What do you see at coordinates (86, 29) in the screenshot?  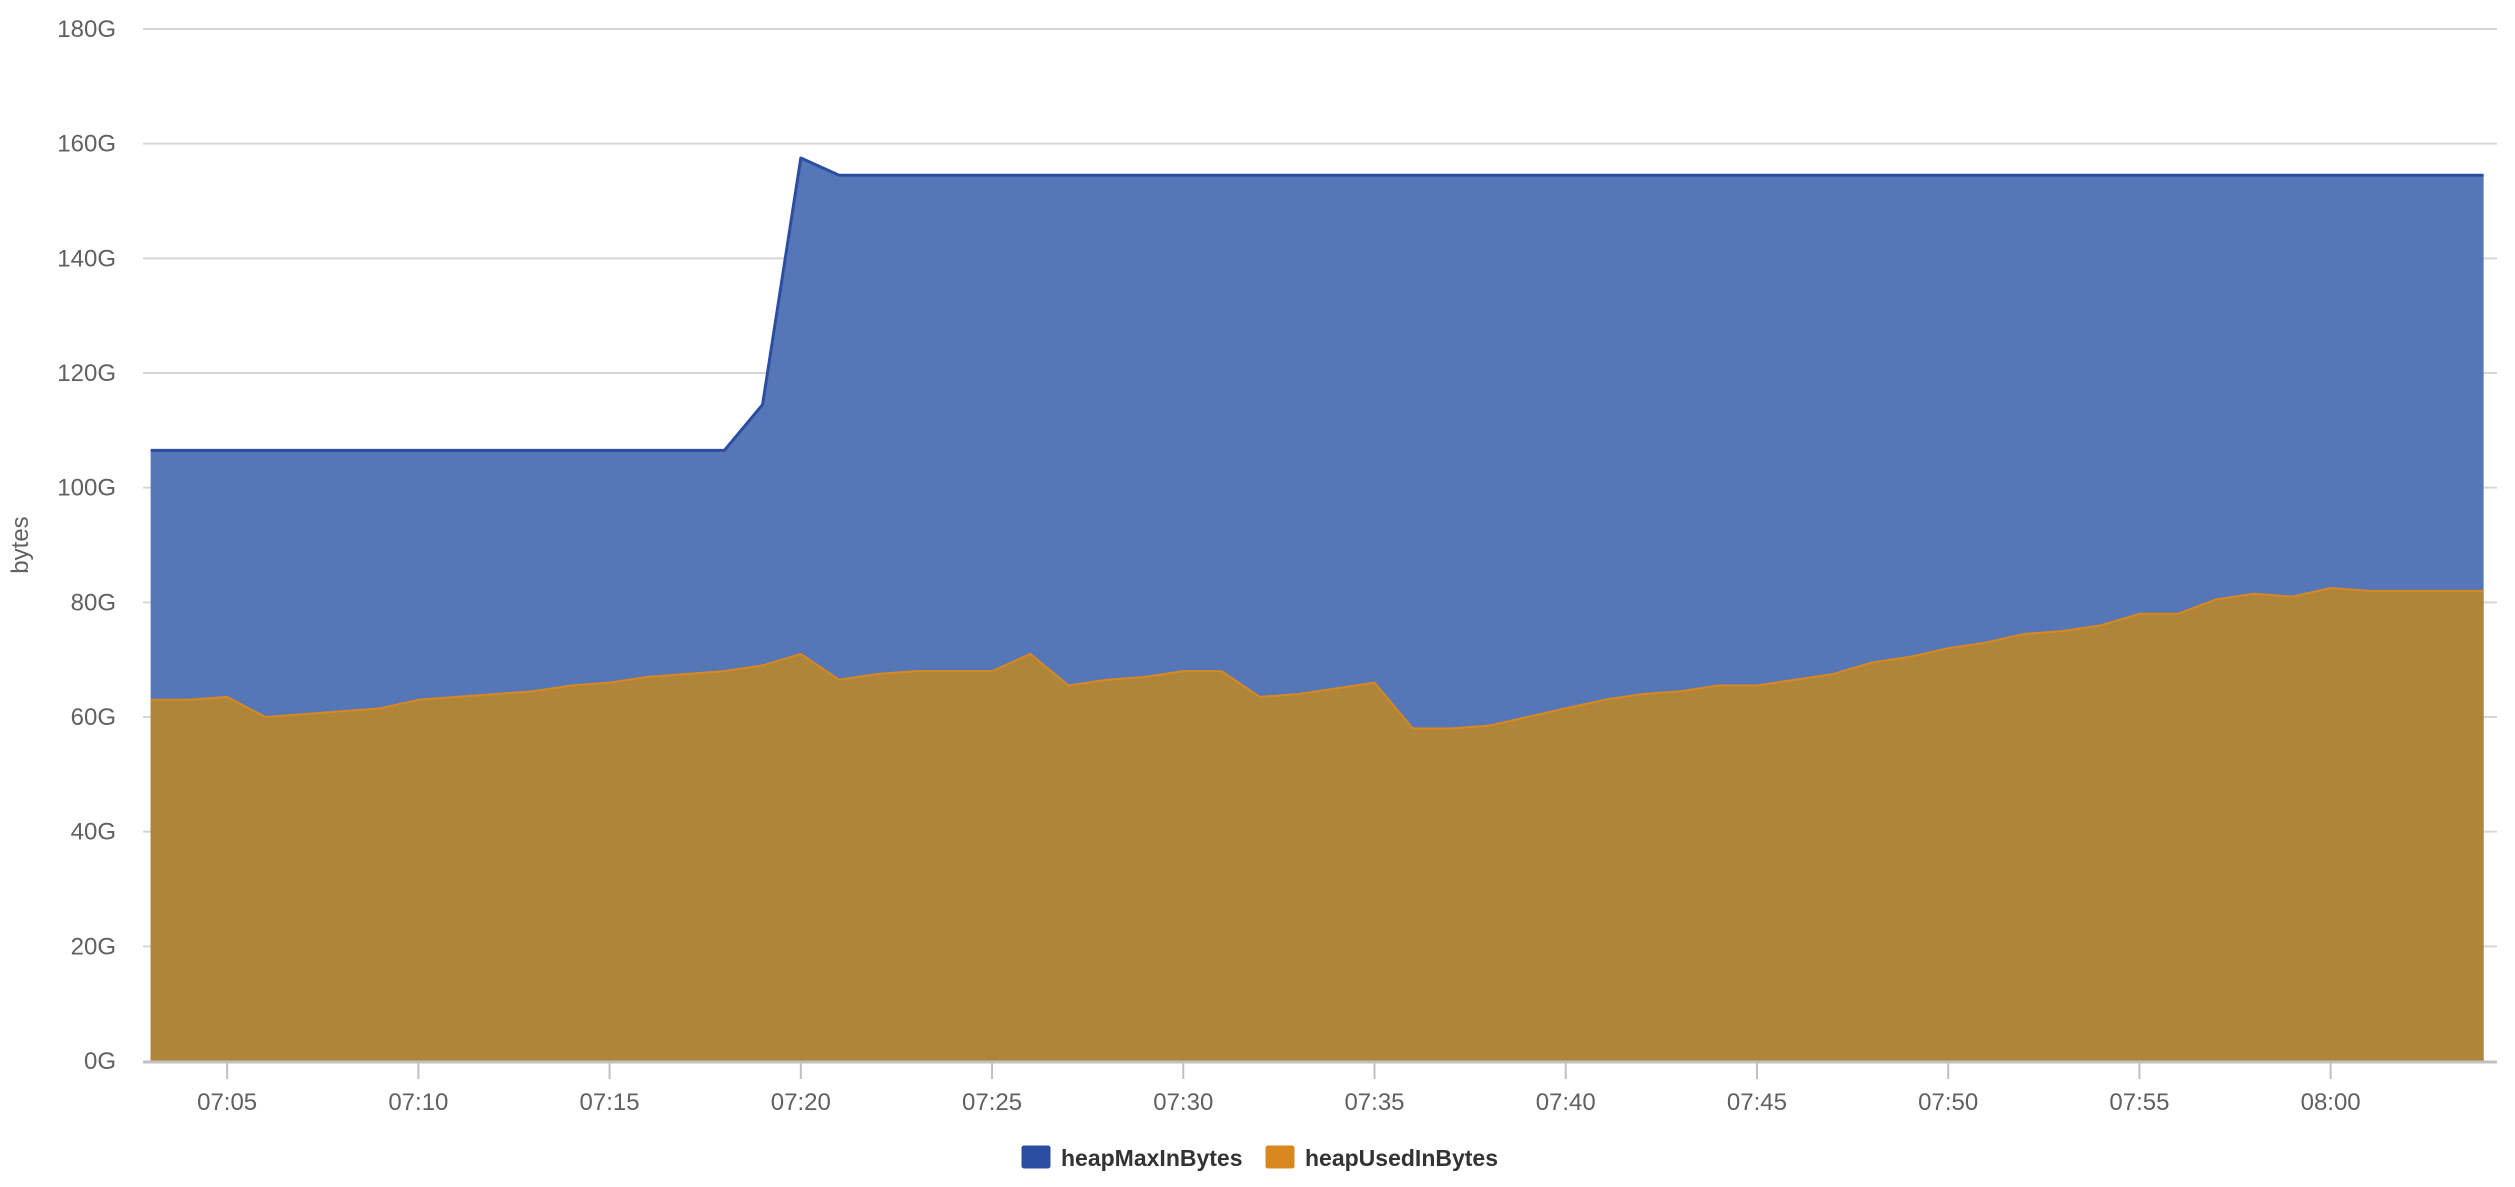 I see `y-tick-label: 180G` at bounding box center [86, 29].